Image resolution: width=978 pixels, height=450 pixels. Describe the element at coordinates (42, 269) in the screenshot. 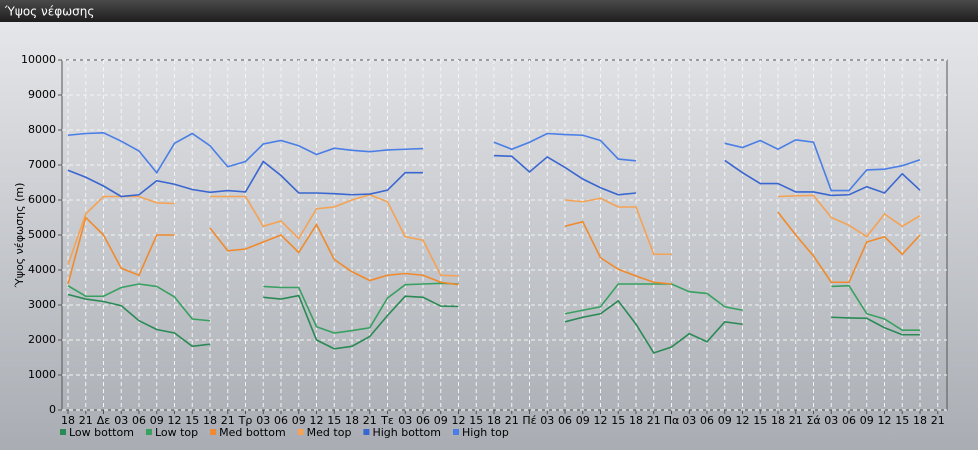

I see `y-tick-label: 4000` at that location.